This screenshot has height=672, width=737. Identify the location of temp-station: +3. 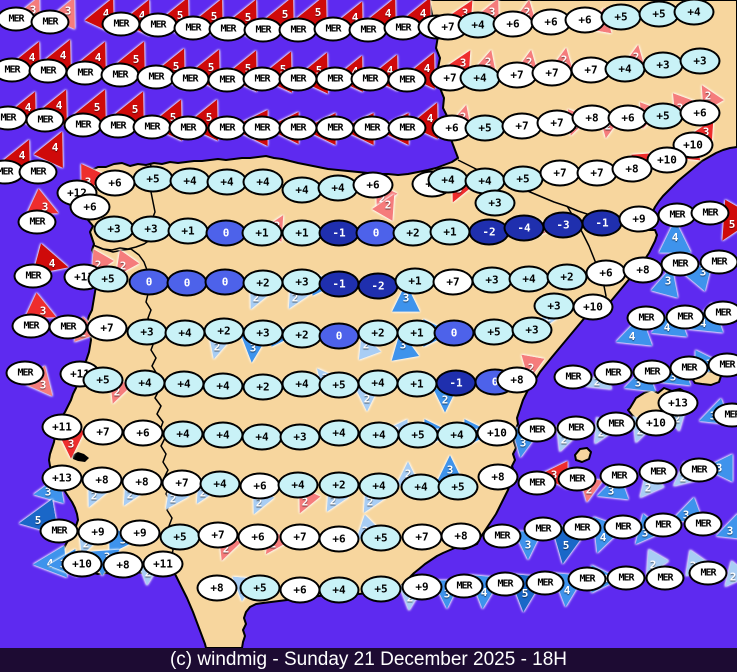
(147, 332).